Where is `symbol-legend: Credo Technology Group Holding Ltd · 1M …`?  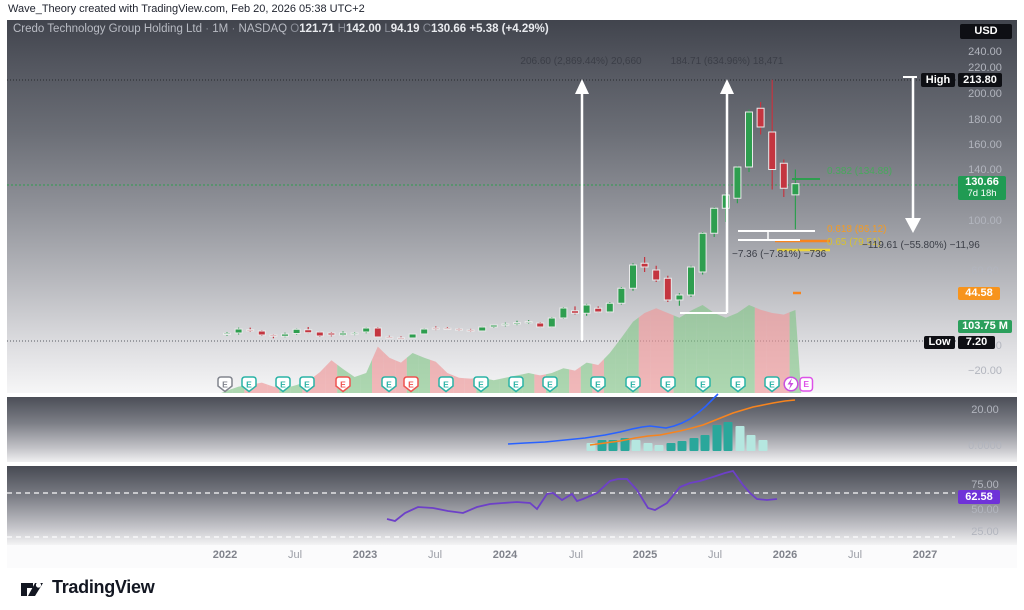 symbol-legend: Credo Technology Group Holding Ltd · 1M … is located at coordinates (281, 29).